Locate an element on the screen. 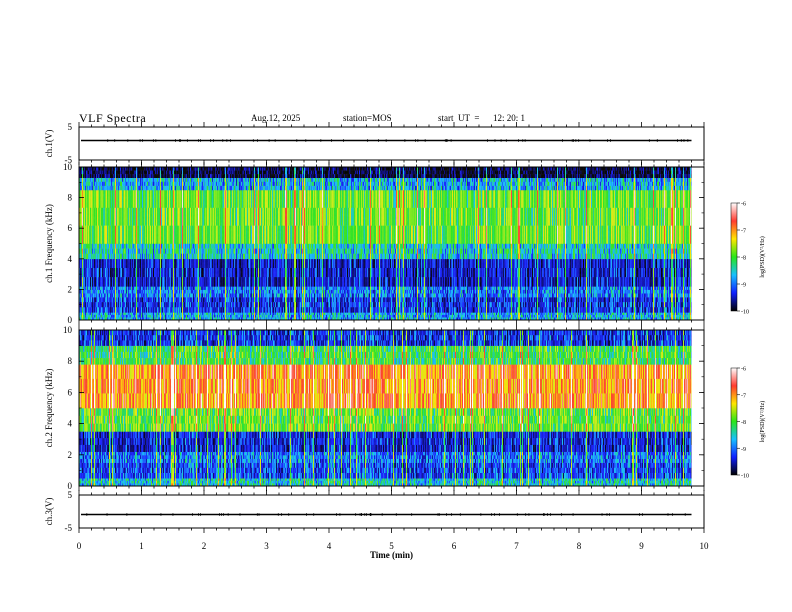 The width and height of the screenshot is (792, 612). header-start-label: start UT = is located at coordinates (458, 118).